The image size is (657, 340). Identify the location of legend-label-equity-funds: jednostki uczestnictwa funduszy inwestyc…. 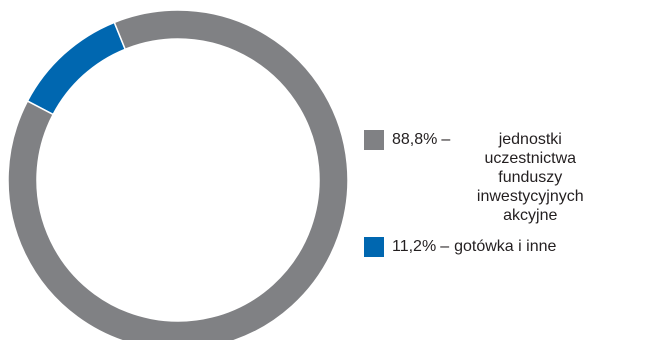
(530, 177).